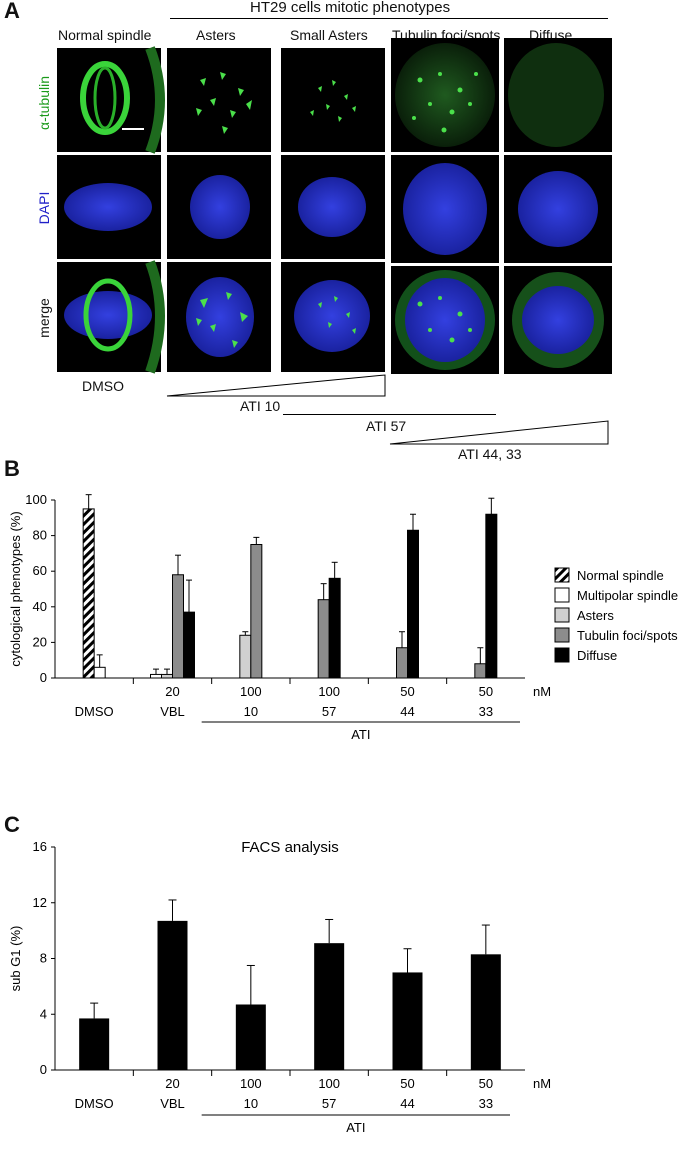  I want to click on ati4433-wedge, so click(499, 432).